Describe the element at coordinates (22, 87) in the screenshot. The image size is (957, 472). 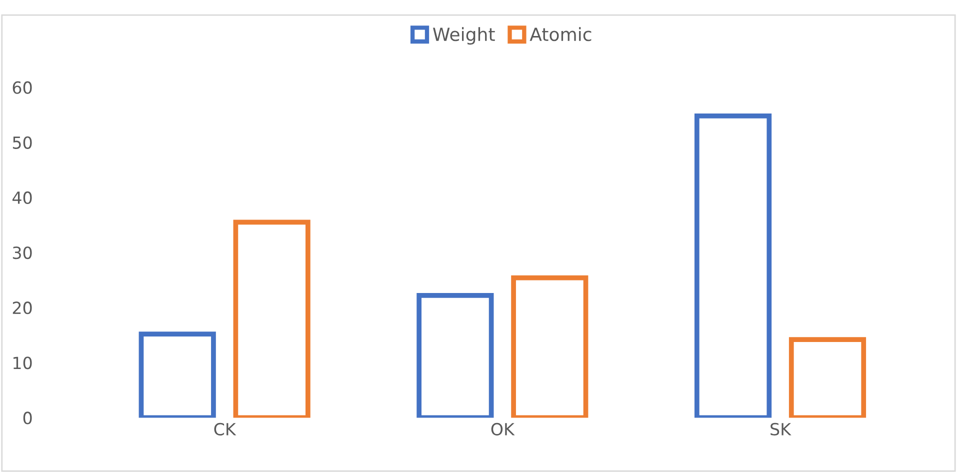
I see `y-tick-label: 60` at that location.